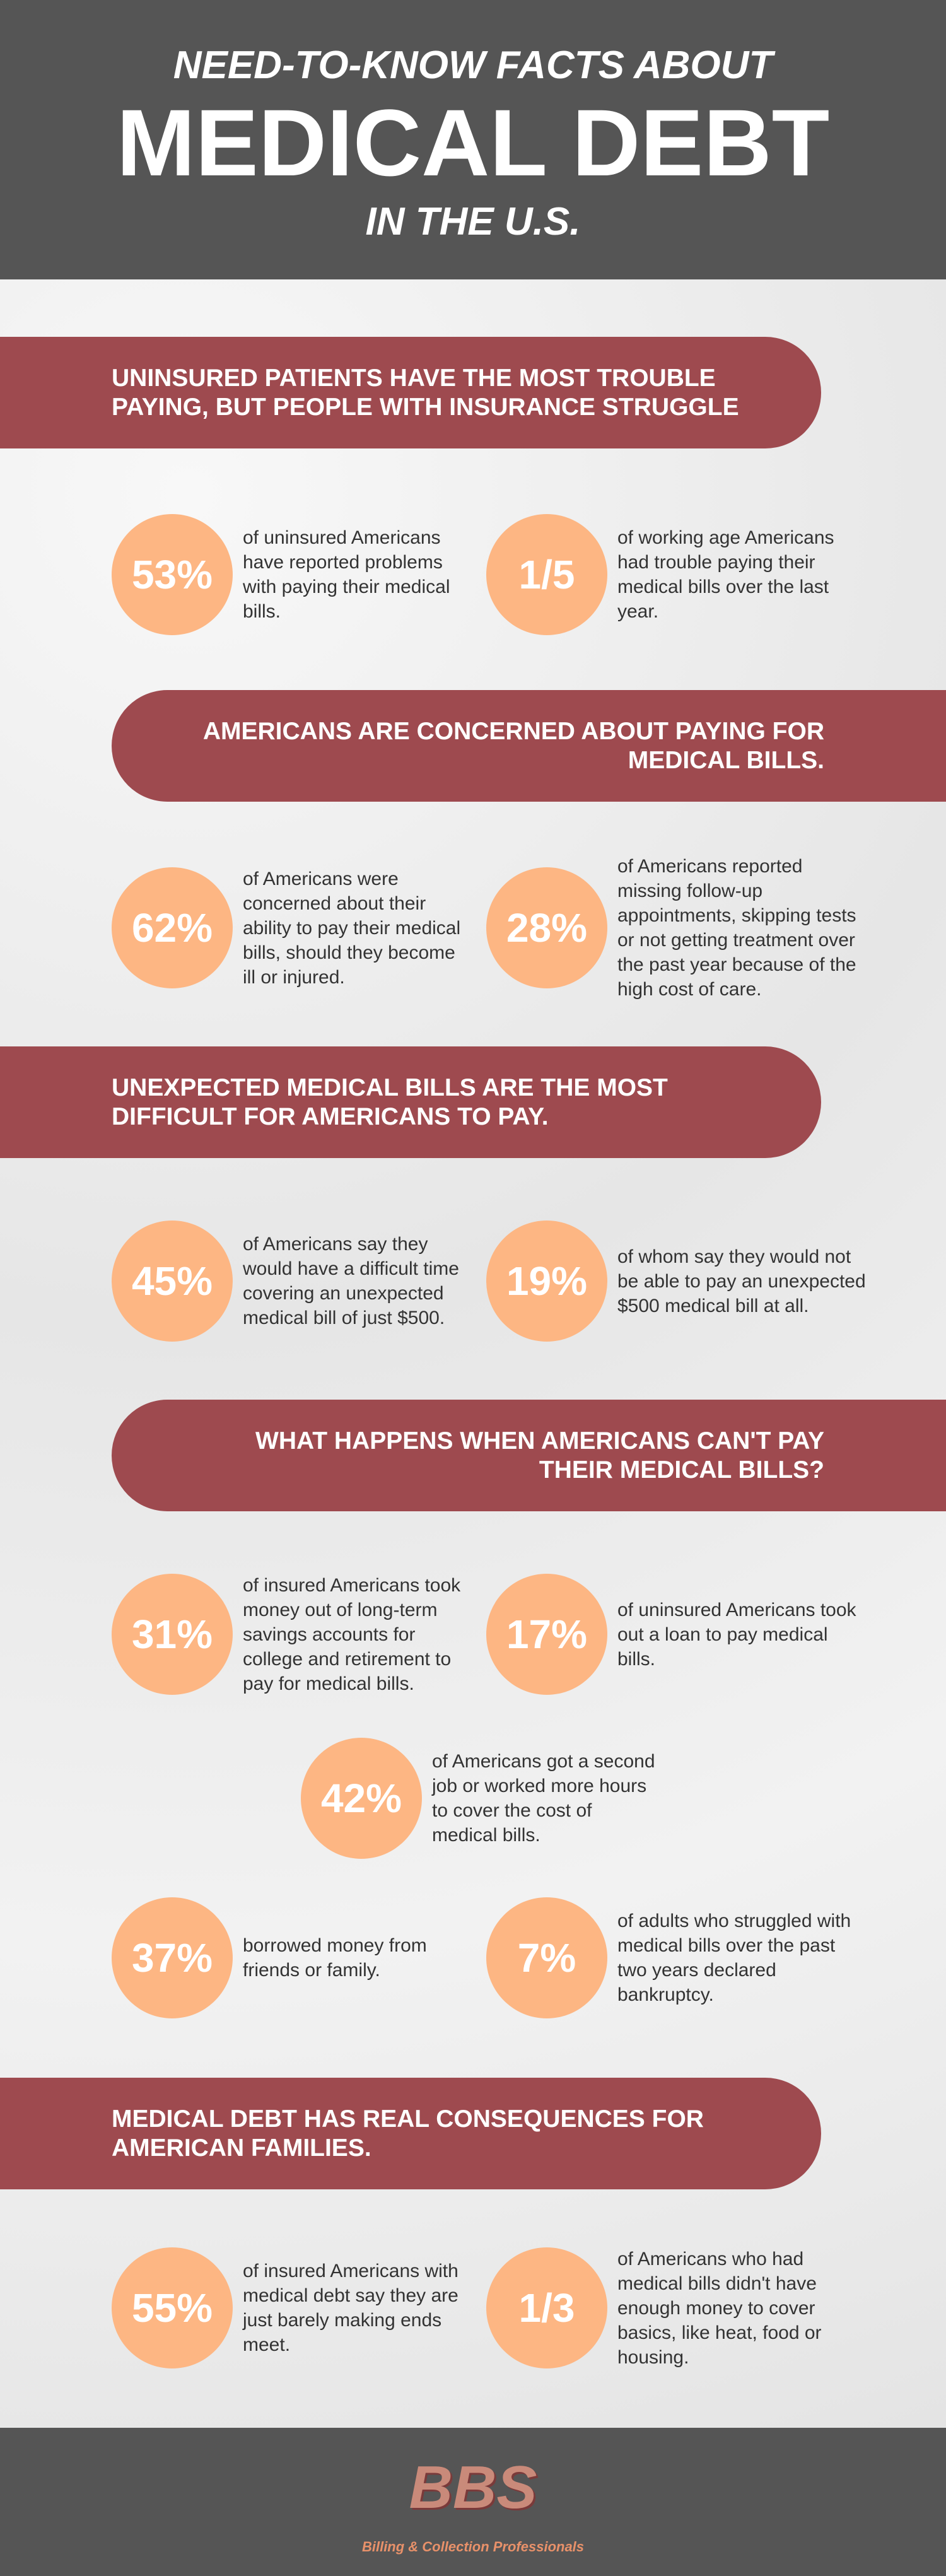 The image size is (946, 2576). What do you see at coordinates (173, 1634) in the screenshot?
I see `stat-figure: 31%` at bounding box center [173, 1634].